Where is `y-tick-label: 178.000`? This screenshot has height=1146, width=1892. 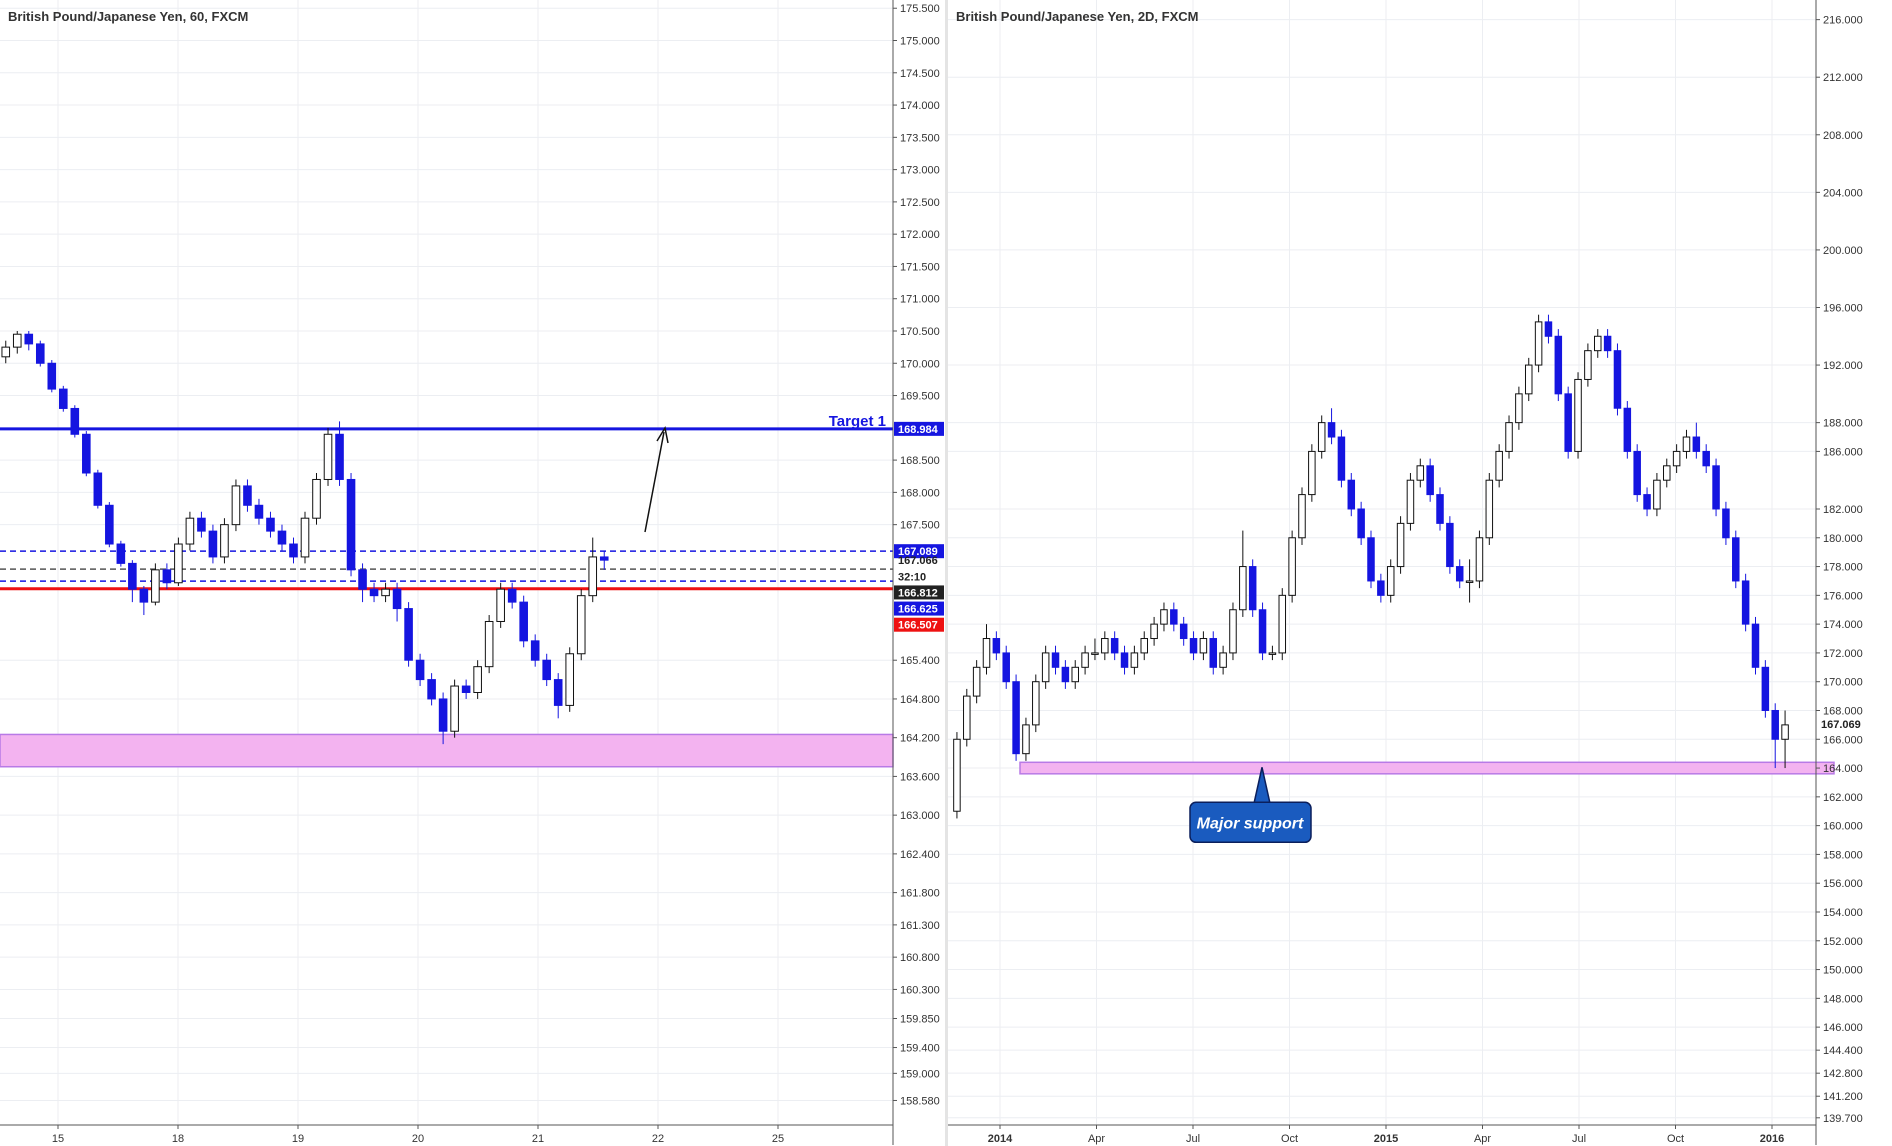
y-tick-label: 178.000 is located at coordinates (1843, 568).